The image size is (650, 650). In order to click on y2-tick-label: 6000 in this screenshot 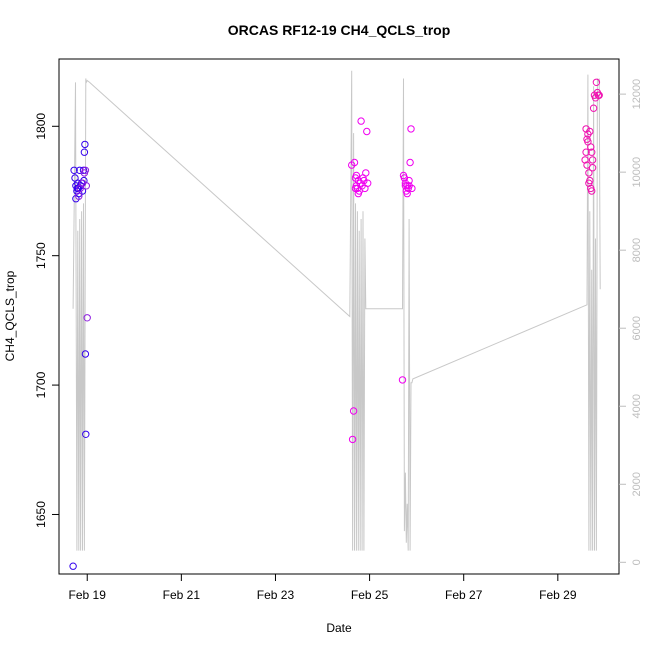, I will do `click(637, 328)`.